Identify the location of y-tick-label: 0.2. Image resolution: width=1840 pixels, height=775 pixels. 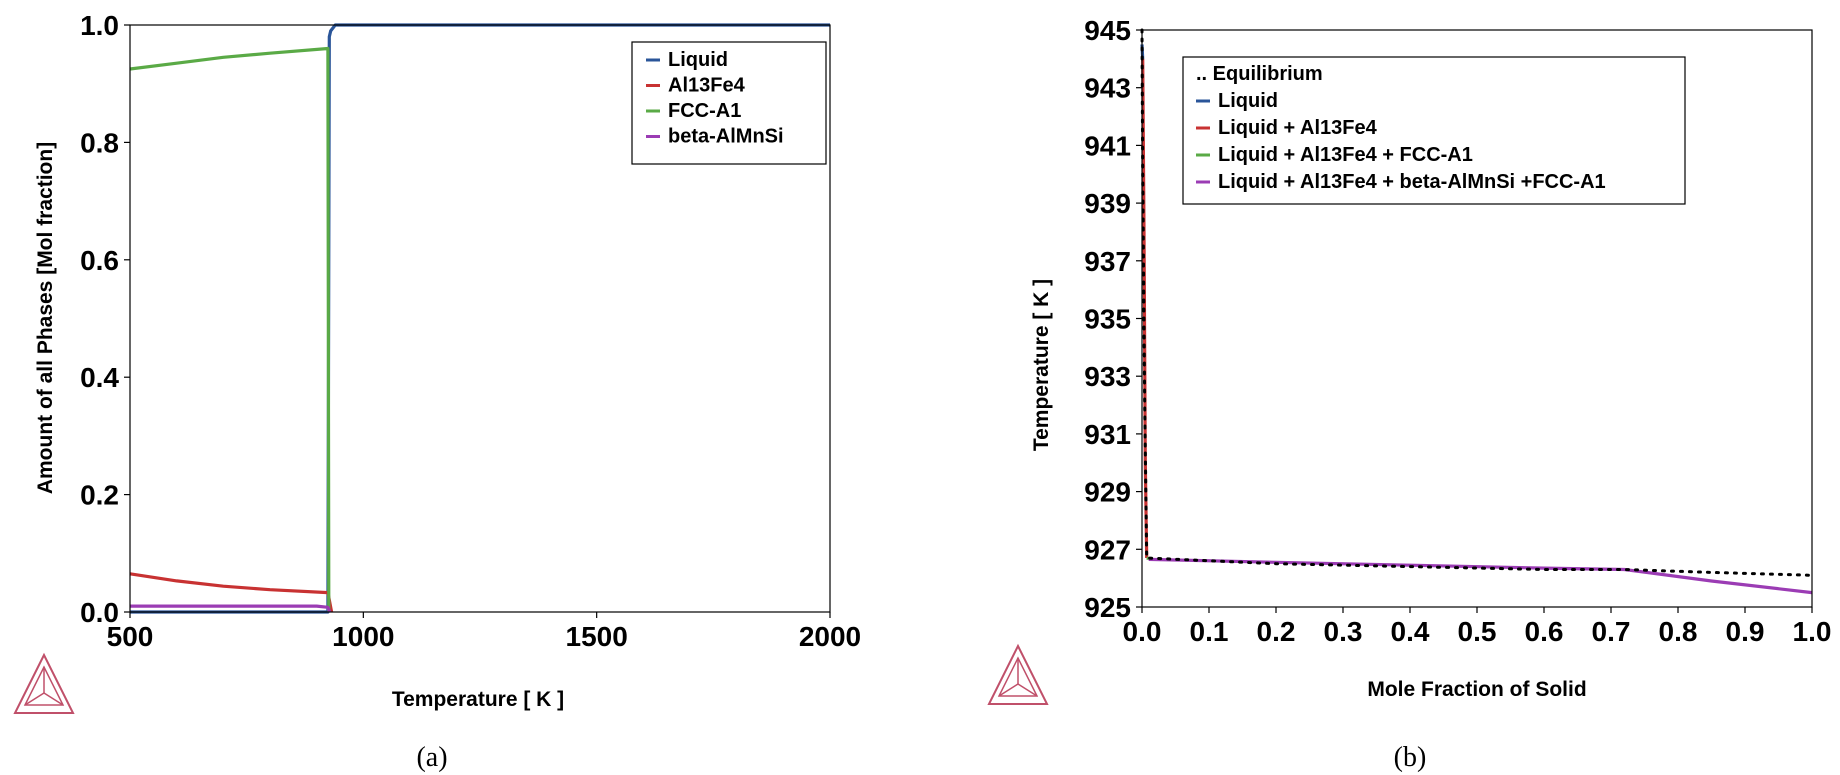
(99, 495).